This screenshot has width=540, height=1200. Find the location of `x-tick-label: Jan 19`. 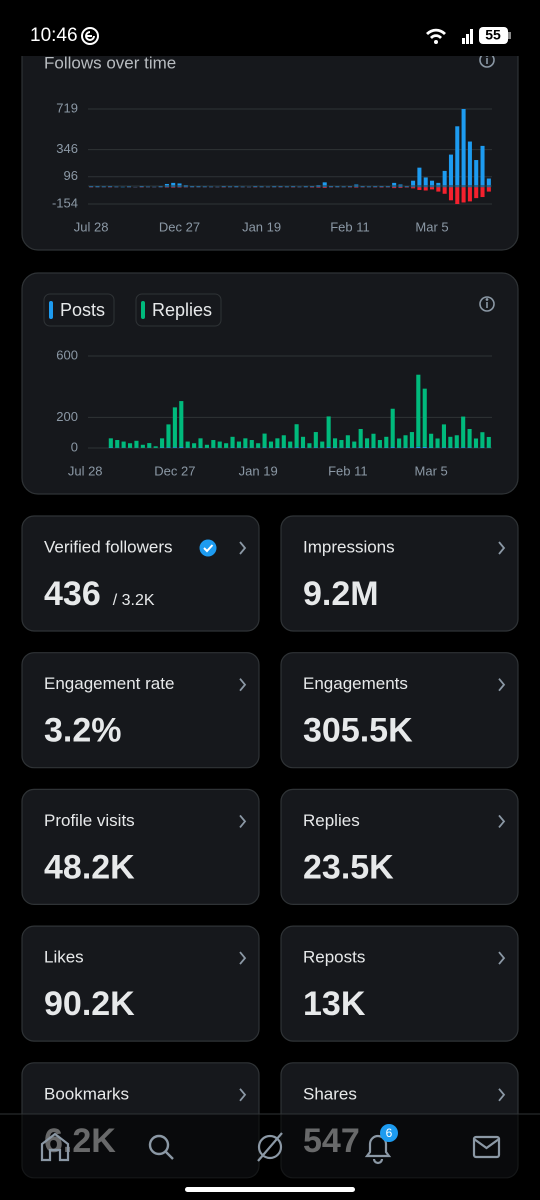

x-tick-label: Jan 19 is located at coordinates (261, 226).